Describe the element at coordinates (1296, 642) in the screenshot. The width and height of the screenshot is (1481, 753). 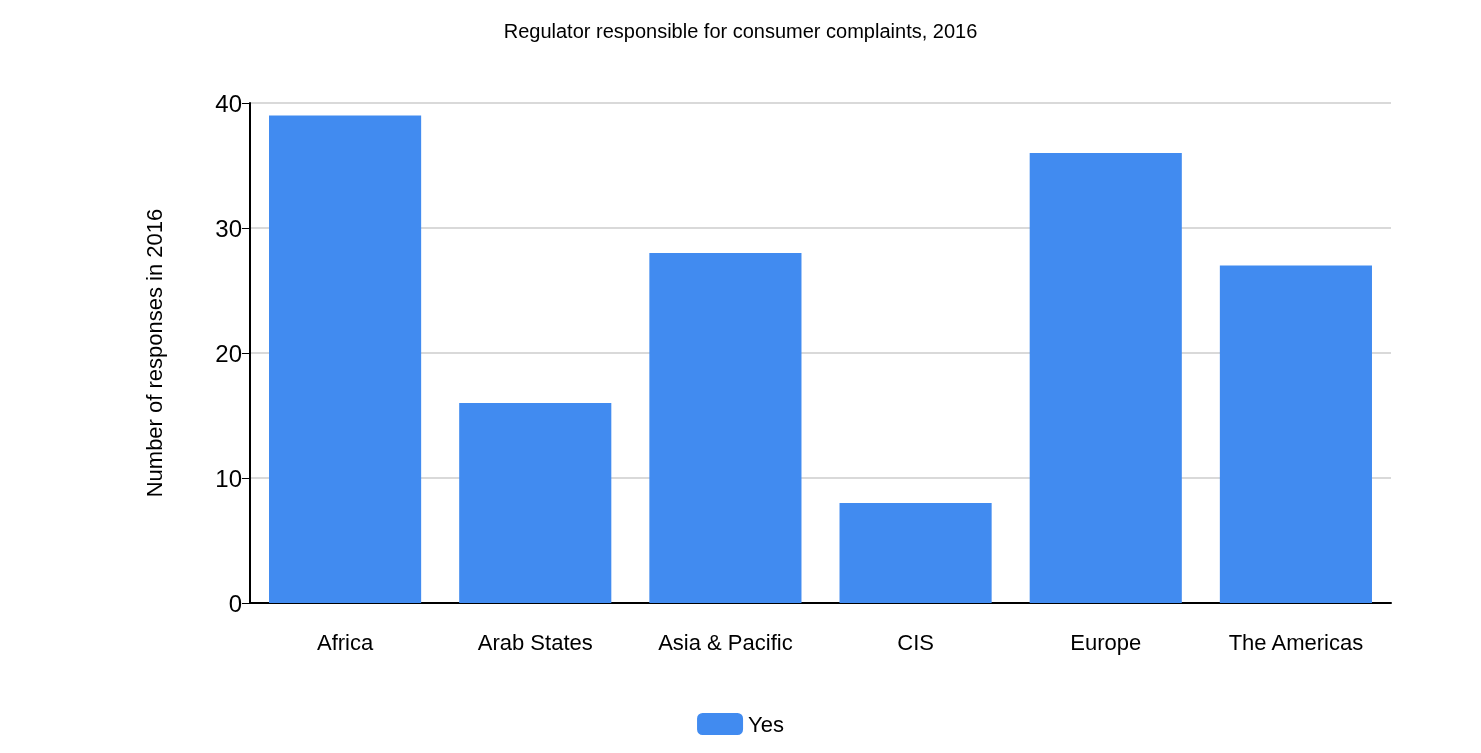
I see `x-tick-label: The Americas` at that location.